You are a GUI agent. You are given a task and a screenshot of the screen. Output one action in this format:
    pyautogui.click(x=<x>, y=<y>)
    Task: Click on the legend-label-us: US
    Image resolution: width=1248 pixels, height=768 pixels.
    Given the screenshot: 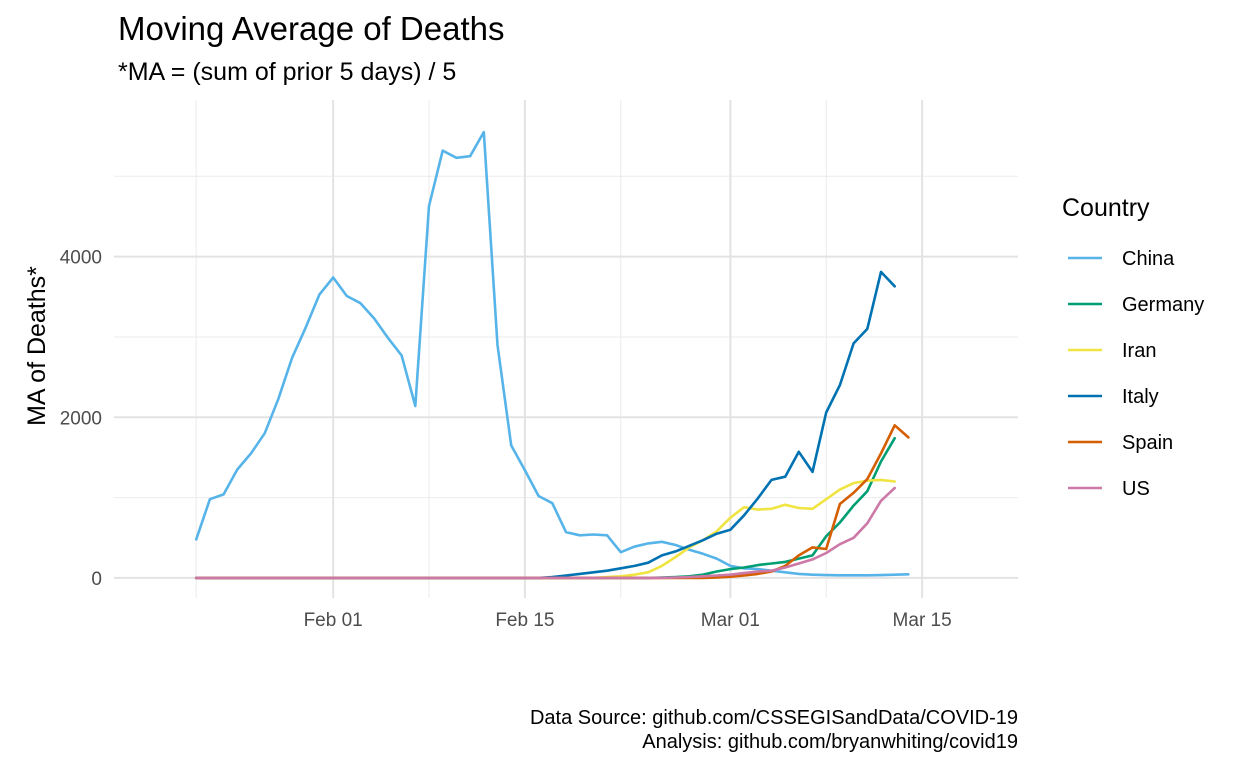 What is the action you would take?
    pyautogui.click(x=1136, y=489)
    